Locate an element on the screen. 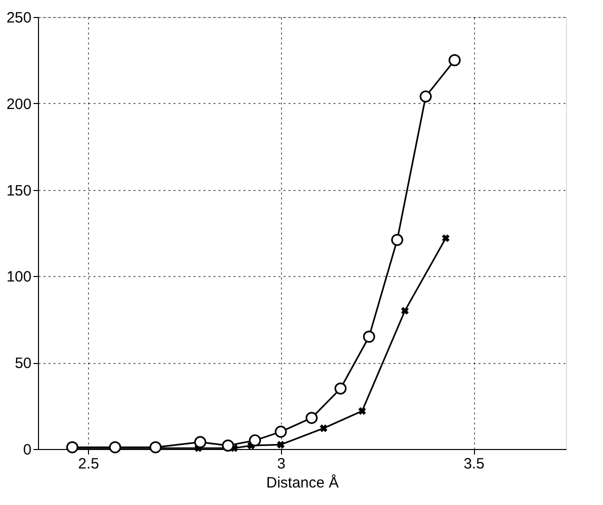  x-axis-title: Distance Å is located at coordinates (302, 483).